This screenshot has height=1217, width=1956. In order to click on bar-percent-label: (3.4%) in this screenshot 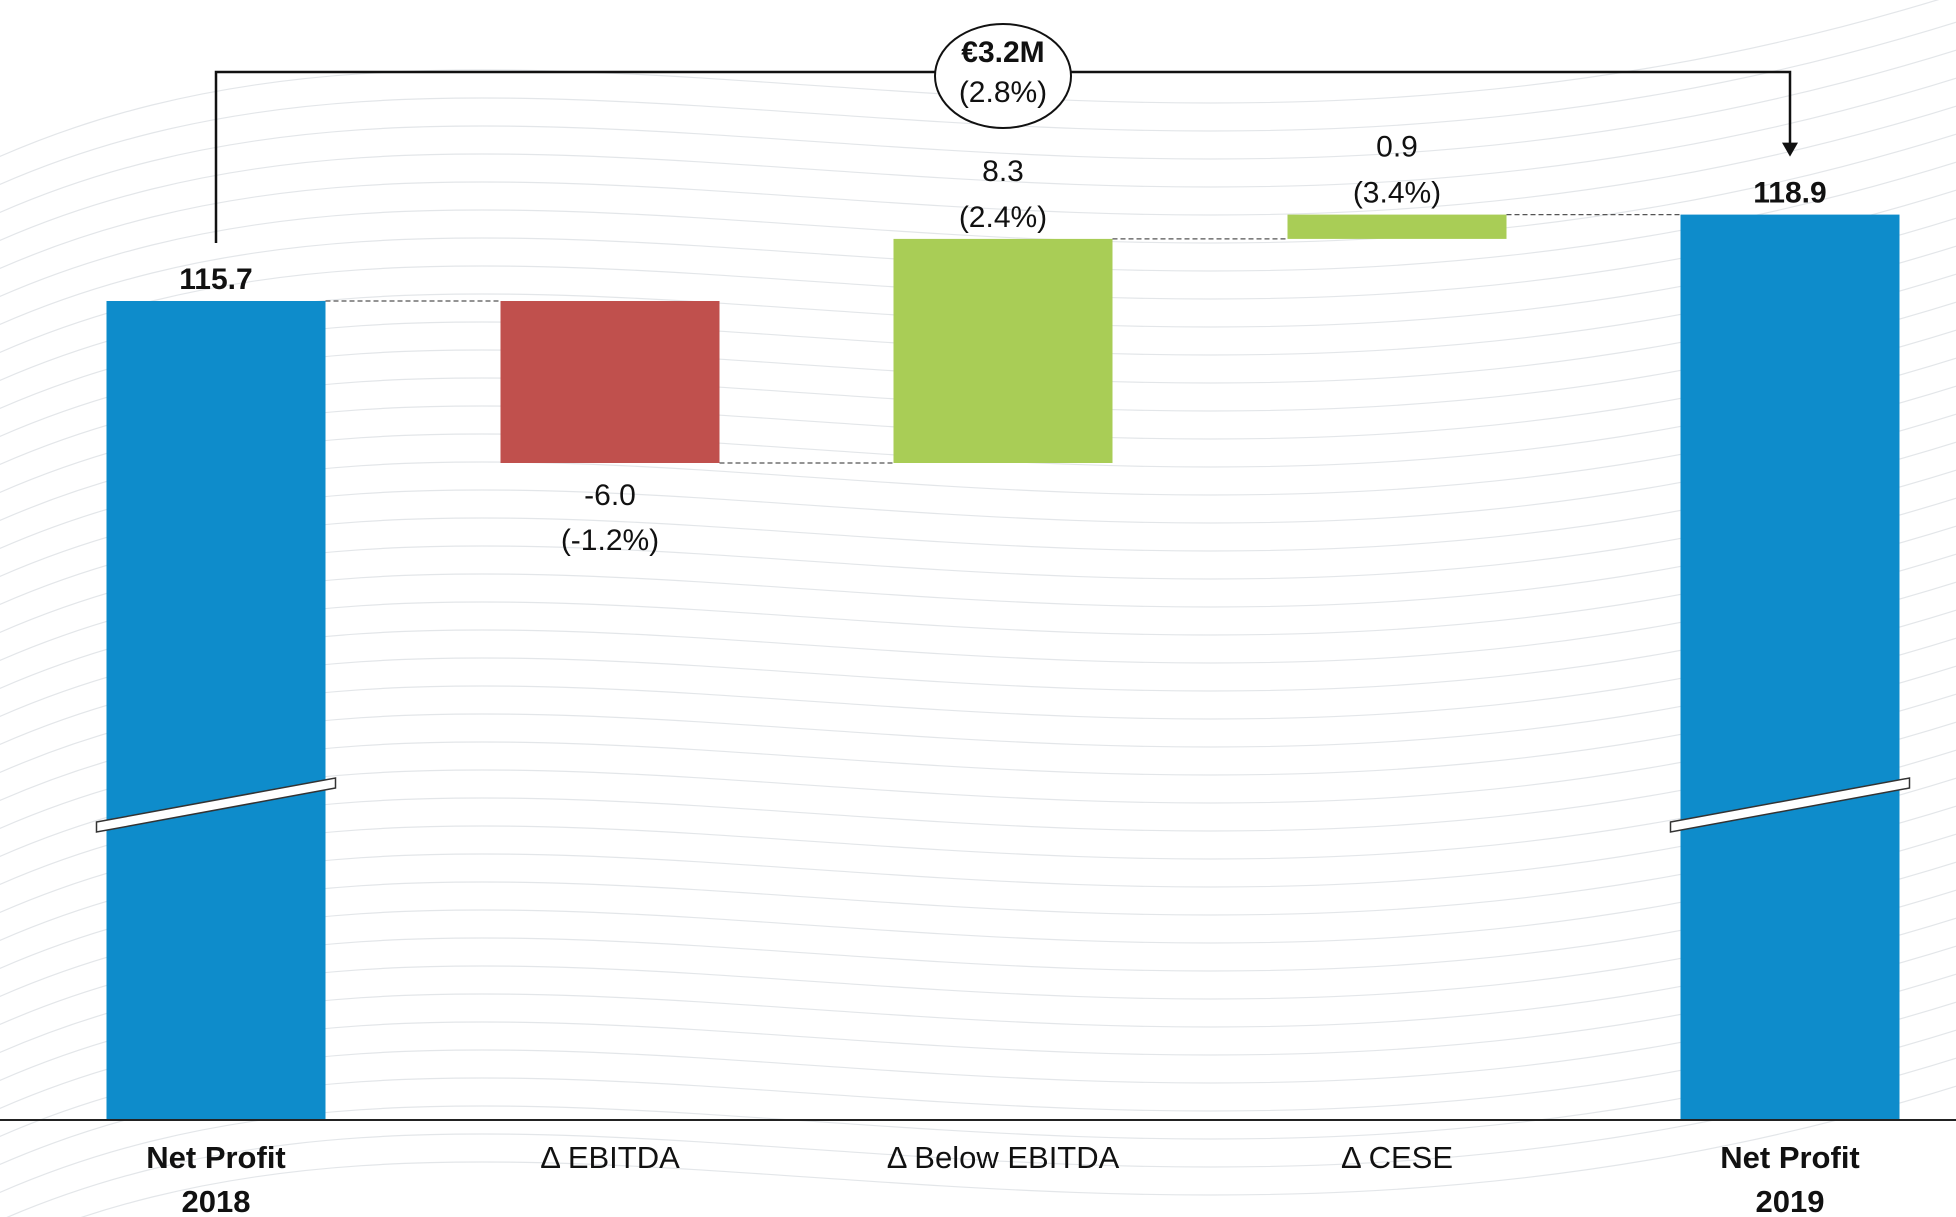, I will do `click(1397, 193)`.